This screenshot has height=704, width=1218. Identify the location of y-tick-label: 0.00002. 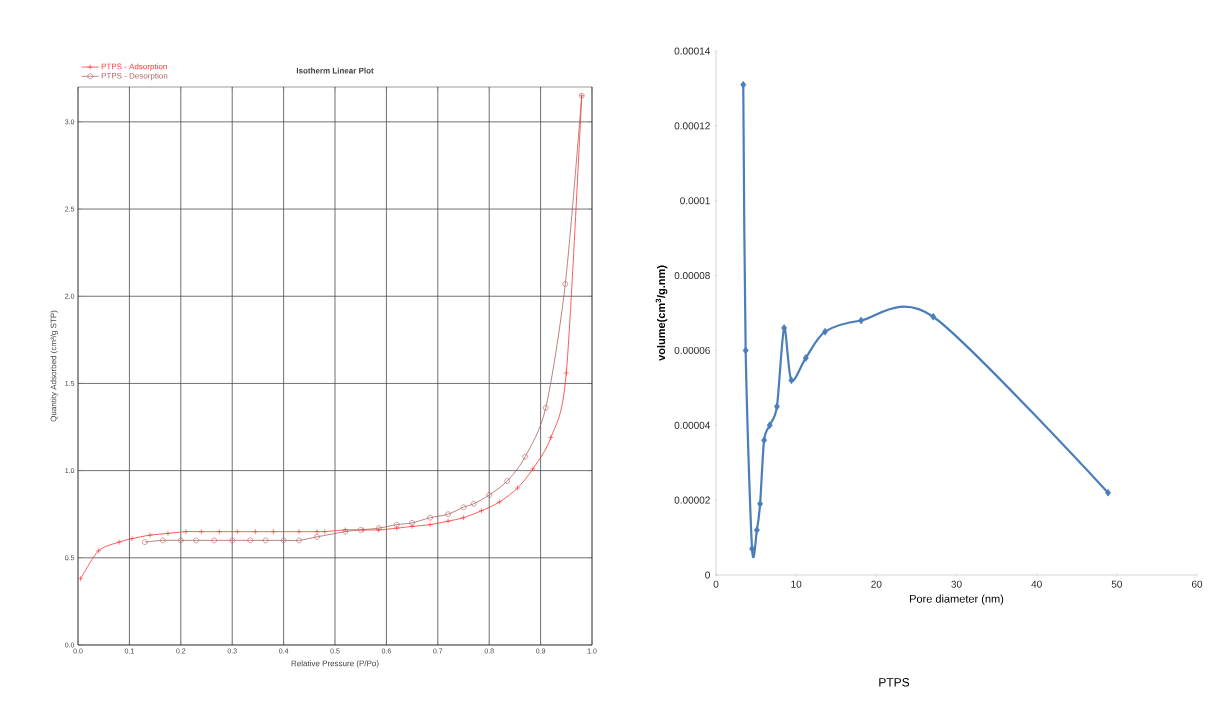
(692, 500).